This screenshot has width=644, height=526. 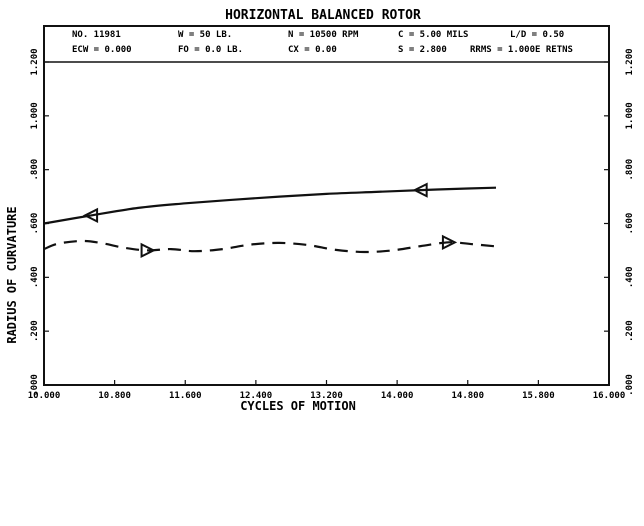 I want to click on param-cx: CX = 0.00, so click(x=312, y=50).